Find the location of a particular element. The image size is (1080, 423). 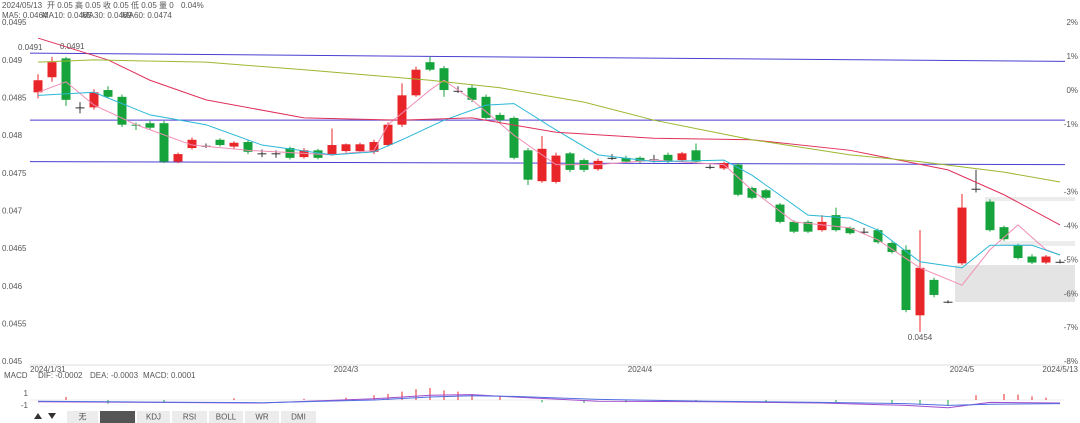

y2-tick-label: -3% is located at coordinates (1071, 192).